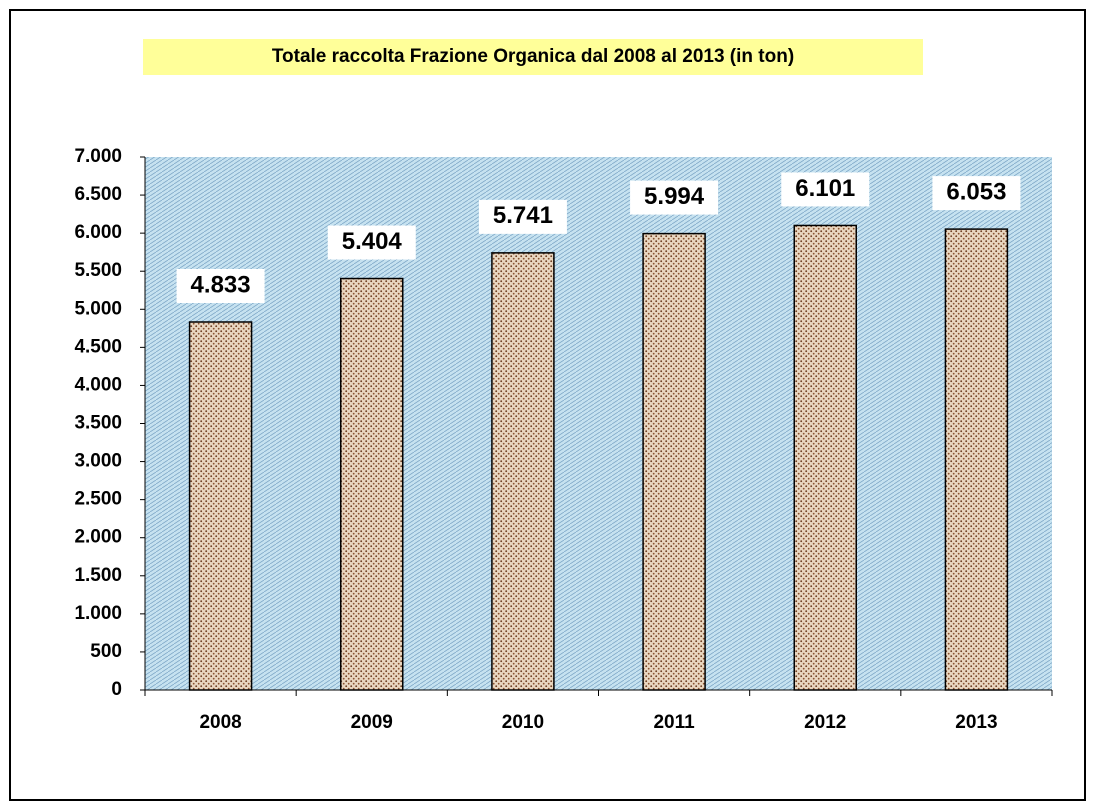 This screenshot has height=812, width=1093. Describe the element at coordinates (98, 499) in the screenshot. I see `y-tick-label: 2.500` at that location.